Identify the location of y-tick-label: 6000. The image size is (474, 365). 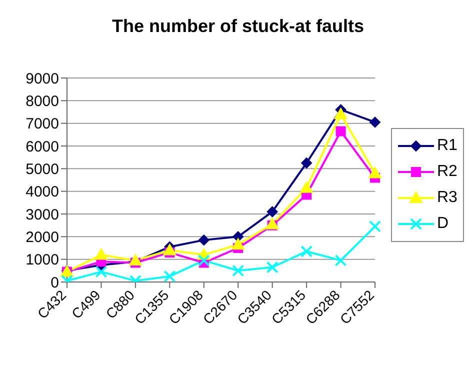
(42, 147).